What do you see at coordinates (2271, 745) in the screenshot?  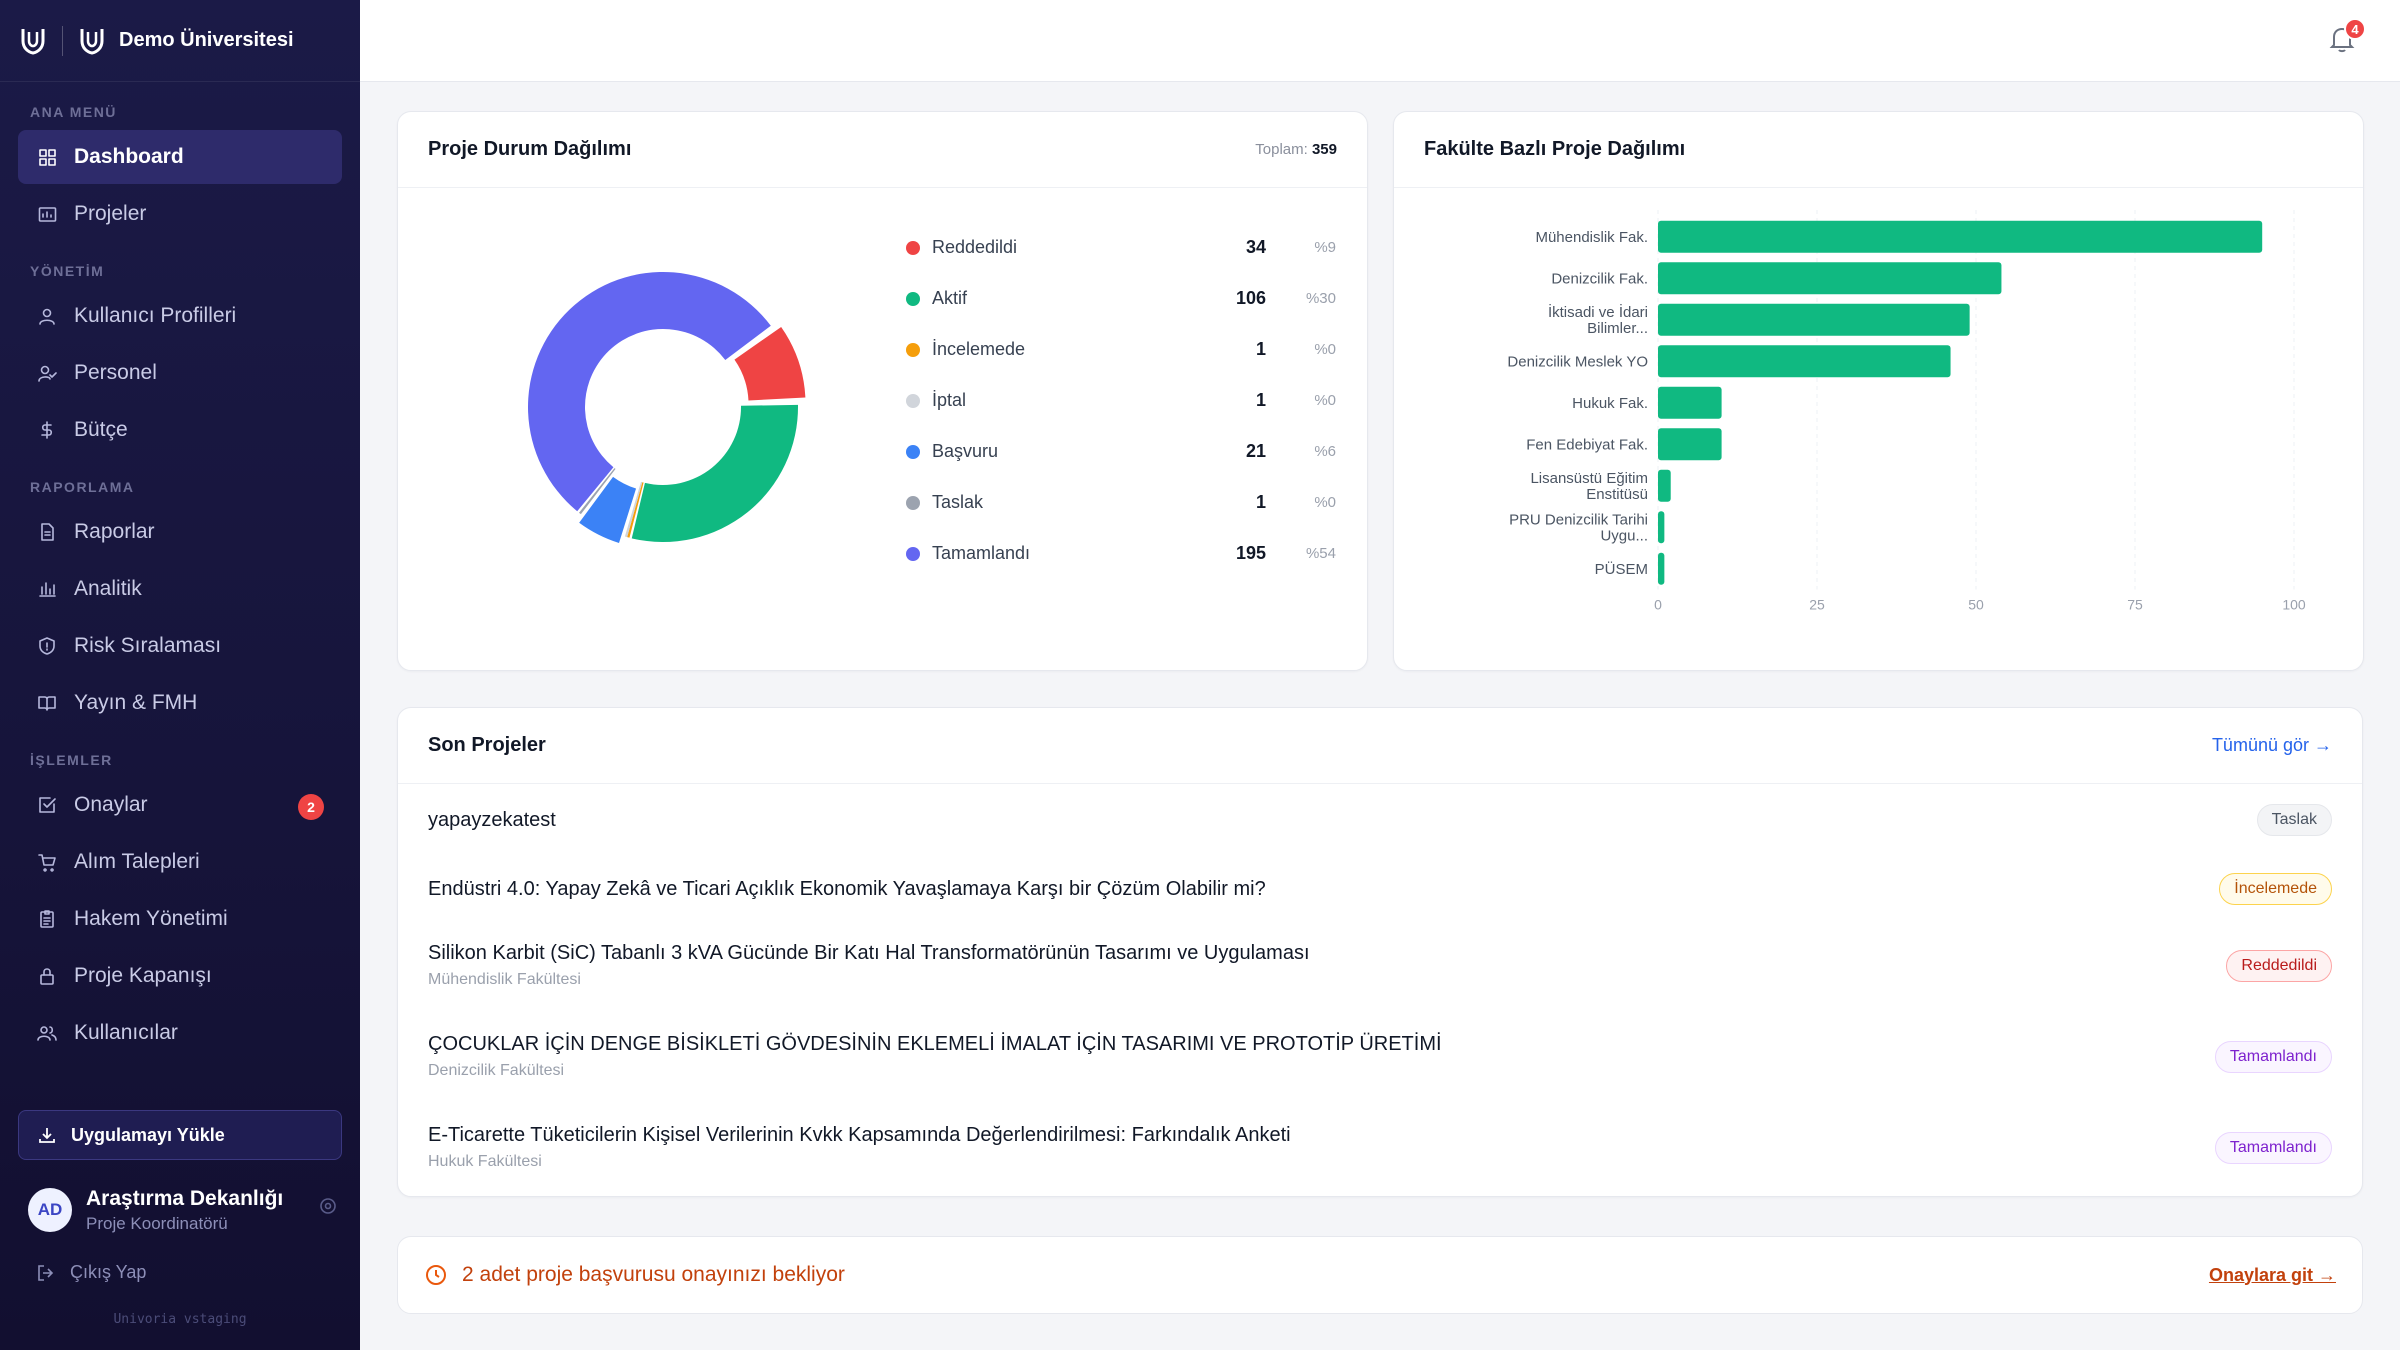 I see `view-all-link: Tümünü gör →` at bounding box center [2271, 745].